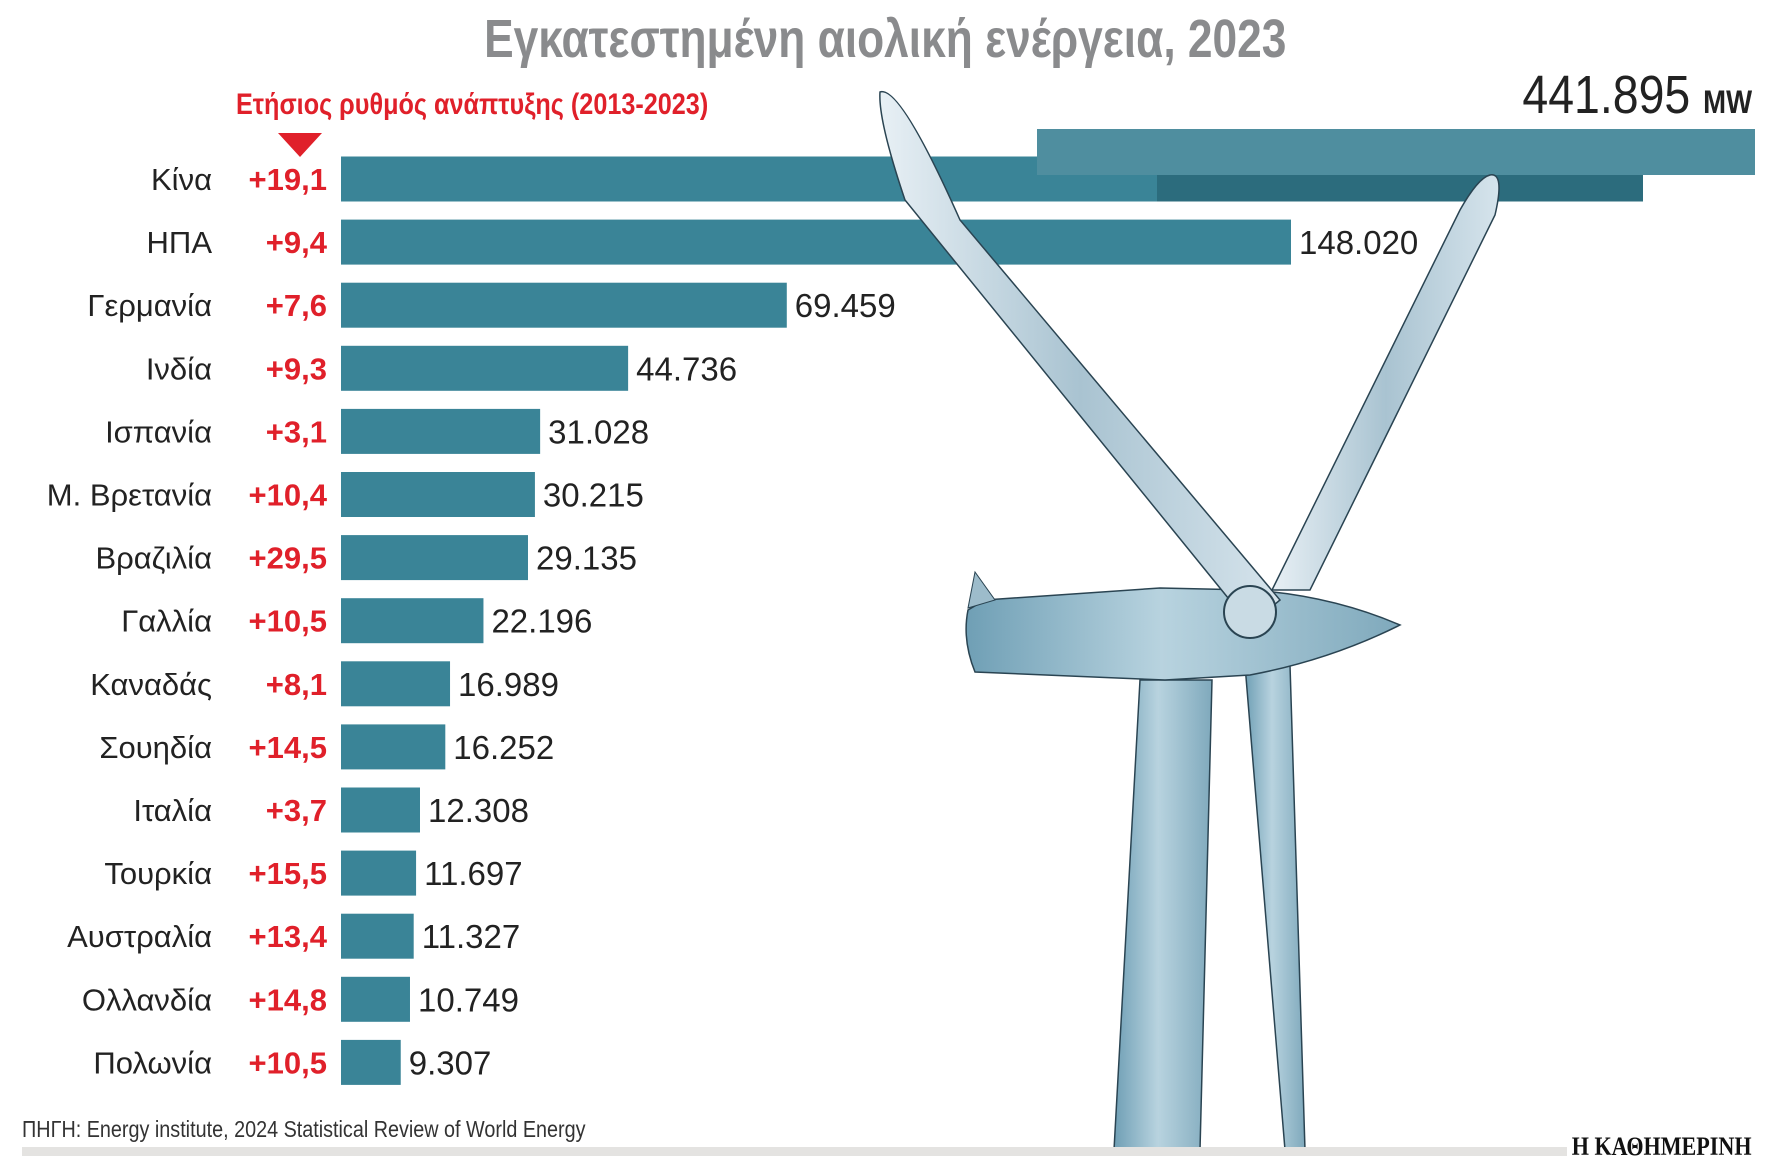  What do you see at coordinates (296, 431) in the screenshot?
I see `growth-label: +3,1` at bounding box center [296, 431].